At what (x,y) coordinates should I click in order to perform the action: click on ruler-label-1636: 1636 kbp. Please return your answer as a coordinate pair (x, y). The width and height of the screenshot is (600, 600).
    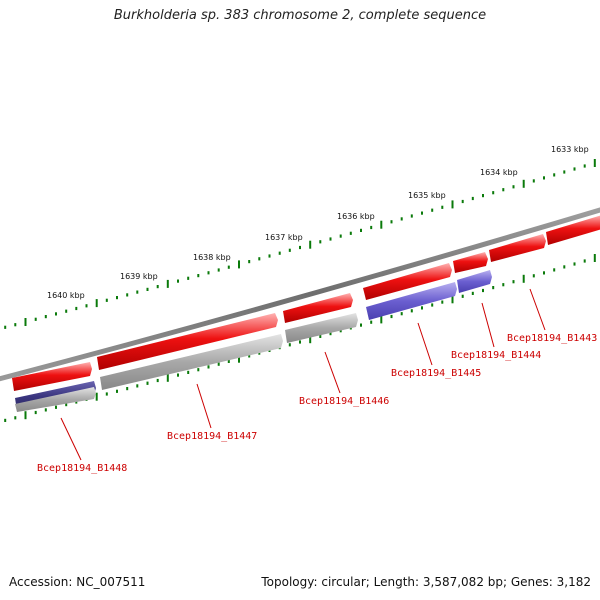
    Looking at the image, I should click on (356, 216).